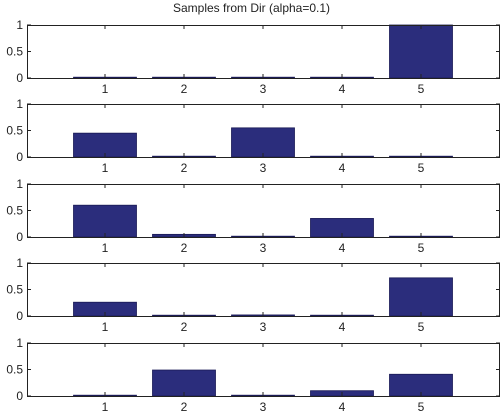 This screenshot has width=503, height=416. I want to click on chart-title: Samples from Dir (alpha=0.1), so click(251, 8).